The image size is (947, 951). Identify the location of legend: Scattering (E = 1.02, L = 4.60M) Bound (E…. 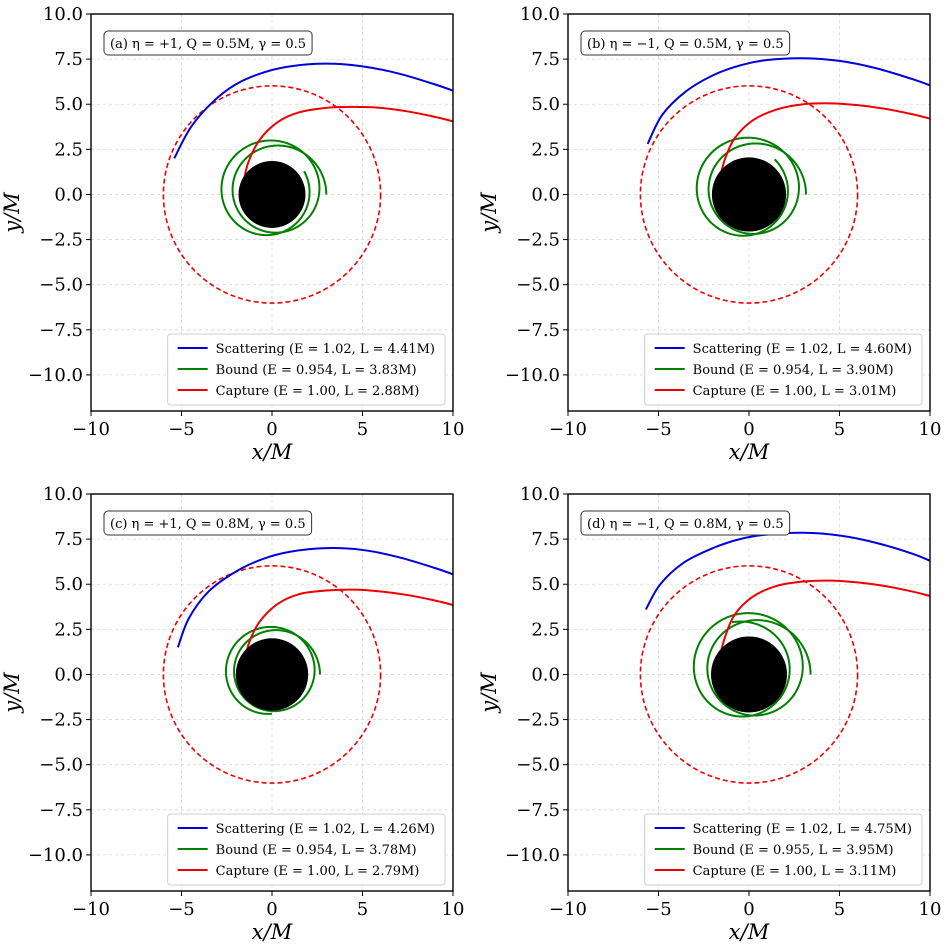
(783, 369).